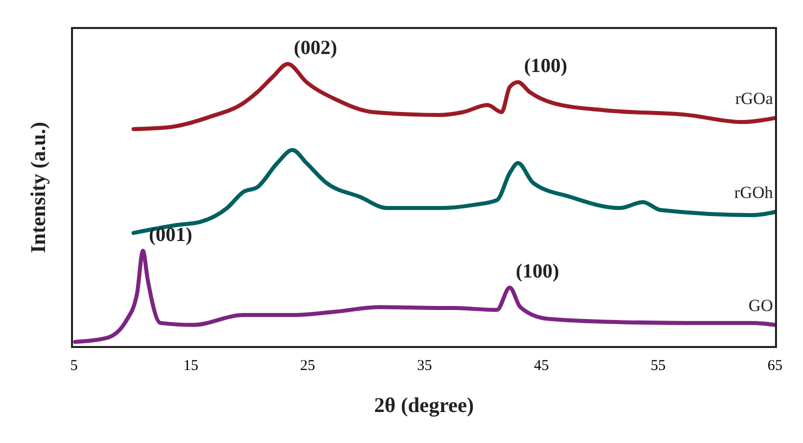 The image size is (803, 443). I want to click on x-tick-label: 65, so click(775, 366).